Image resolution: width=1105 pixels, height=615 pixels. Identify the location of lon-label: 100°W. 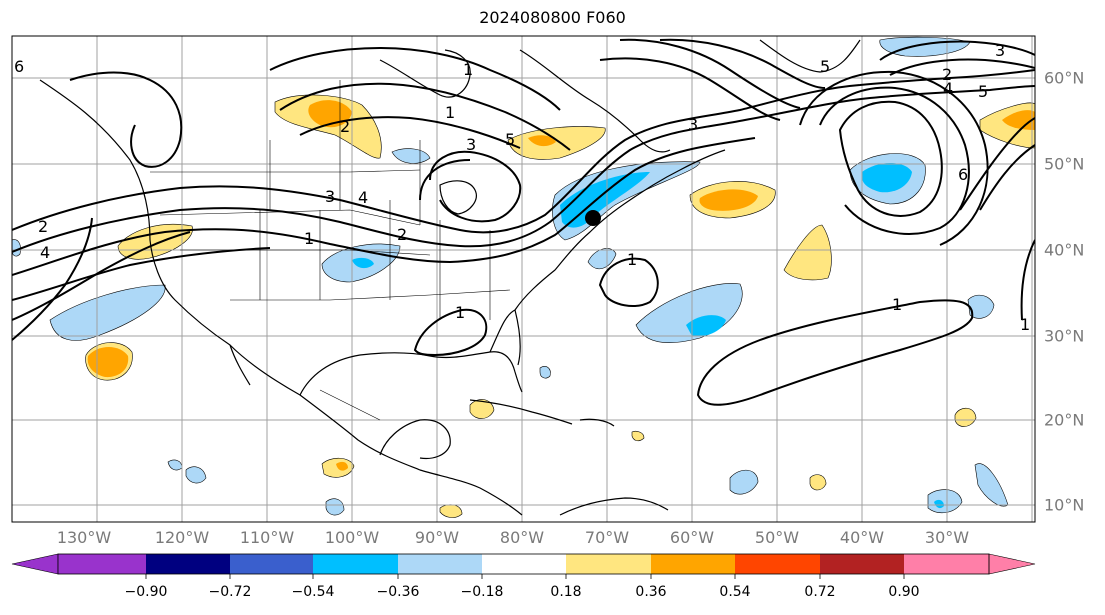
(352, 537).